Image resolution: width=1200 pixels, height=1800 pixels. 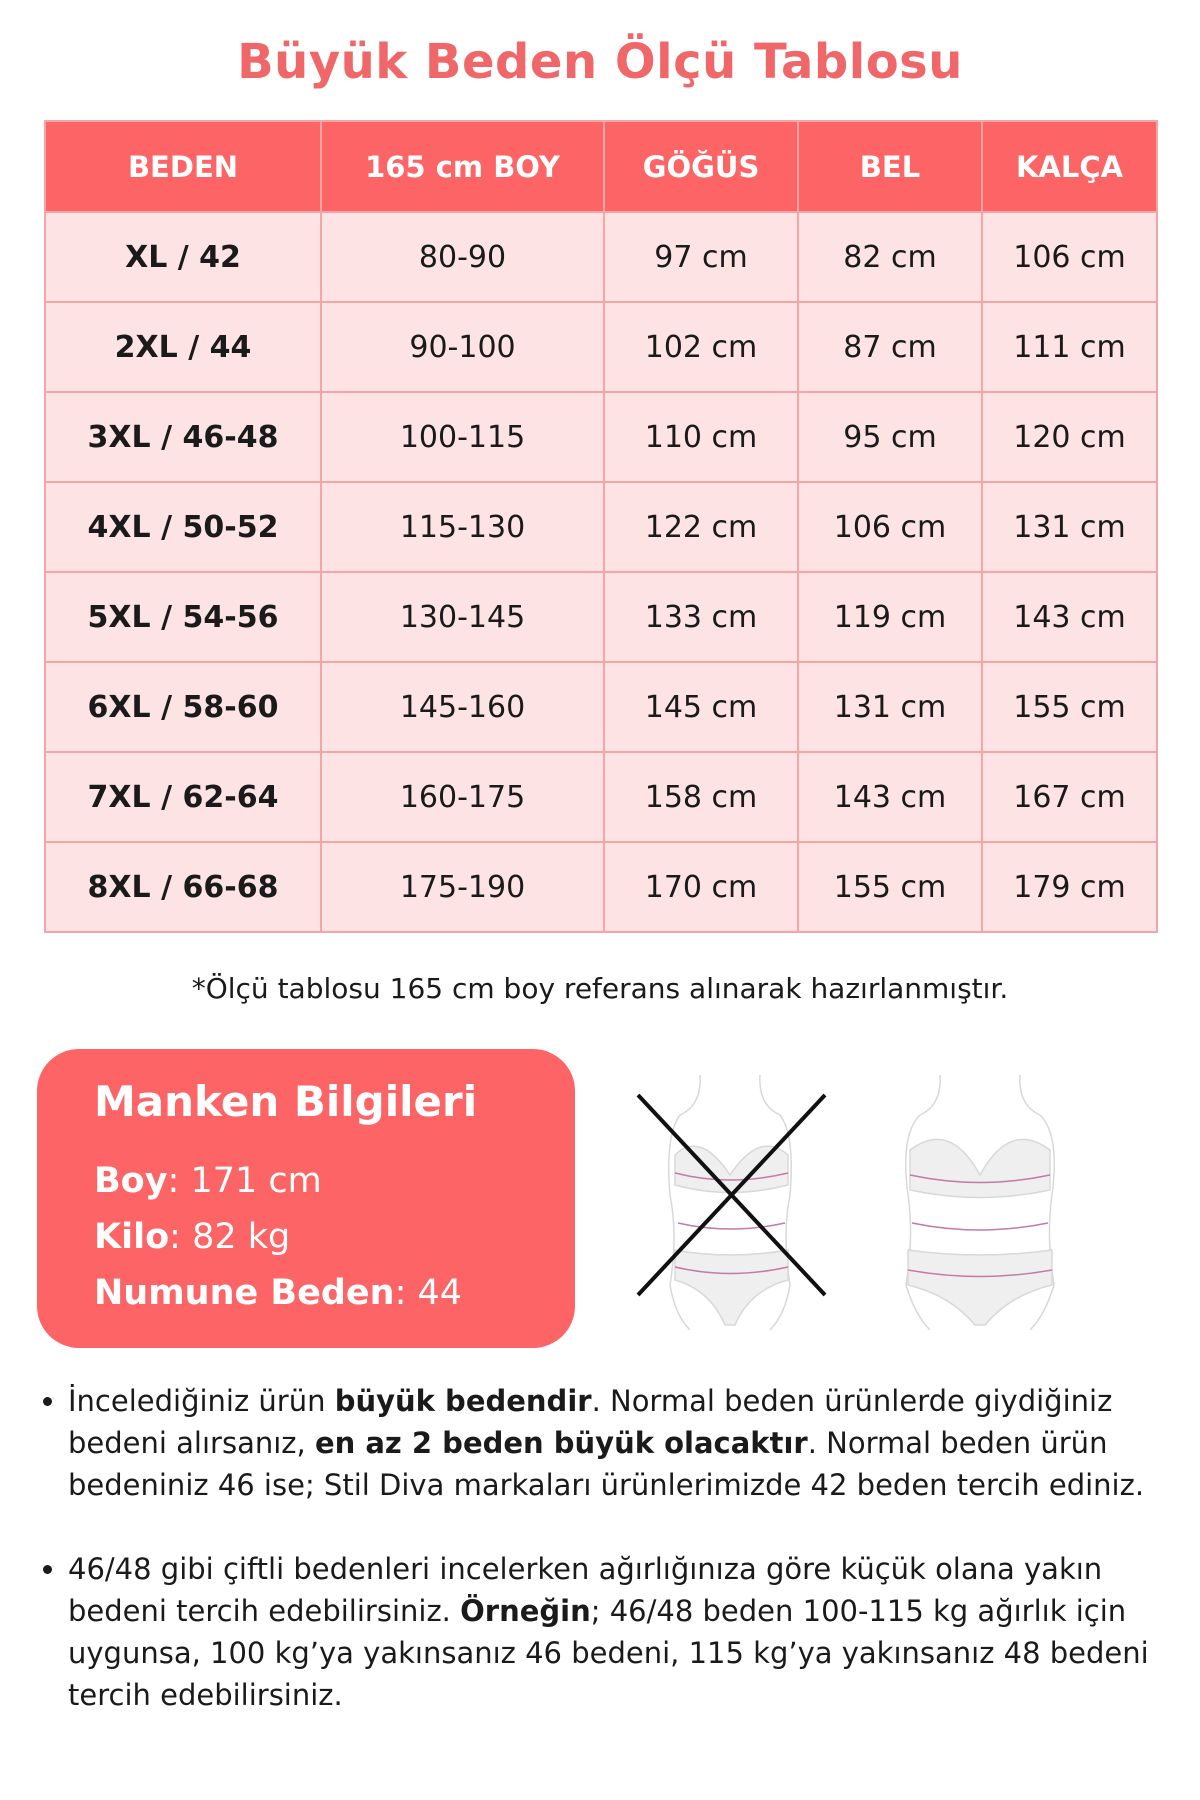 I want to click on cell-boy: 115-130, so click(x=462, y=527).